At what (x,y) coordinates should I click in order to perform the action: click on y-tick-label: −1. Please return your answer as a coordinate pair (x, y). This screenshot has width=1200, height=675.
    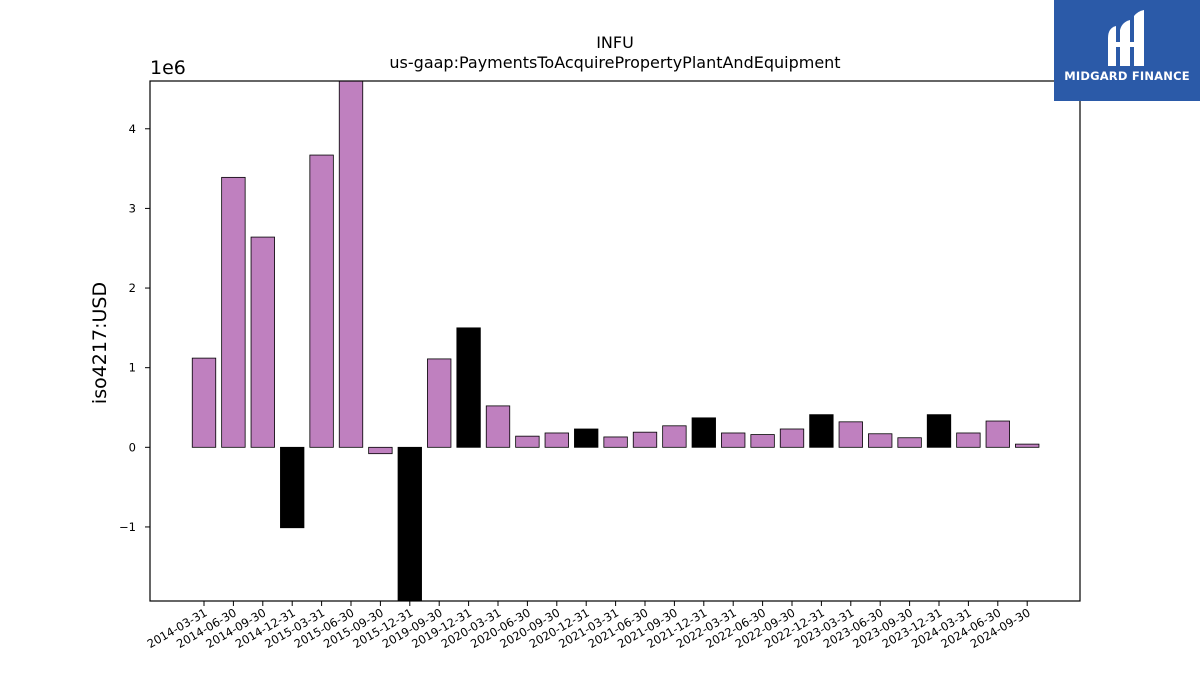
    Looking at the image, I should click on (127, 527).